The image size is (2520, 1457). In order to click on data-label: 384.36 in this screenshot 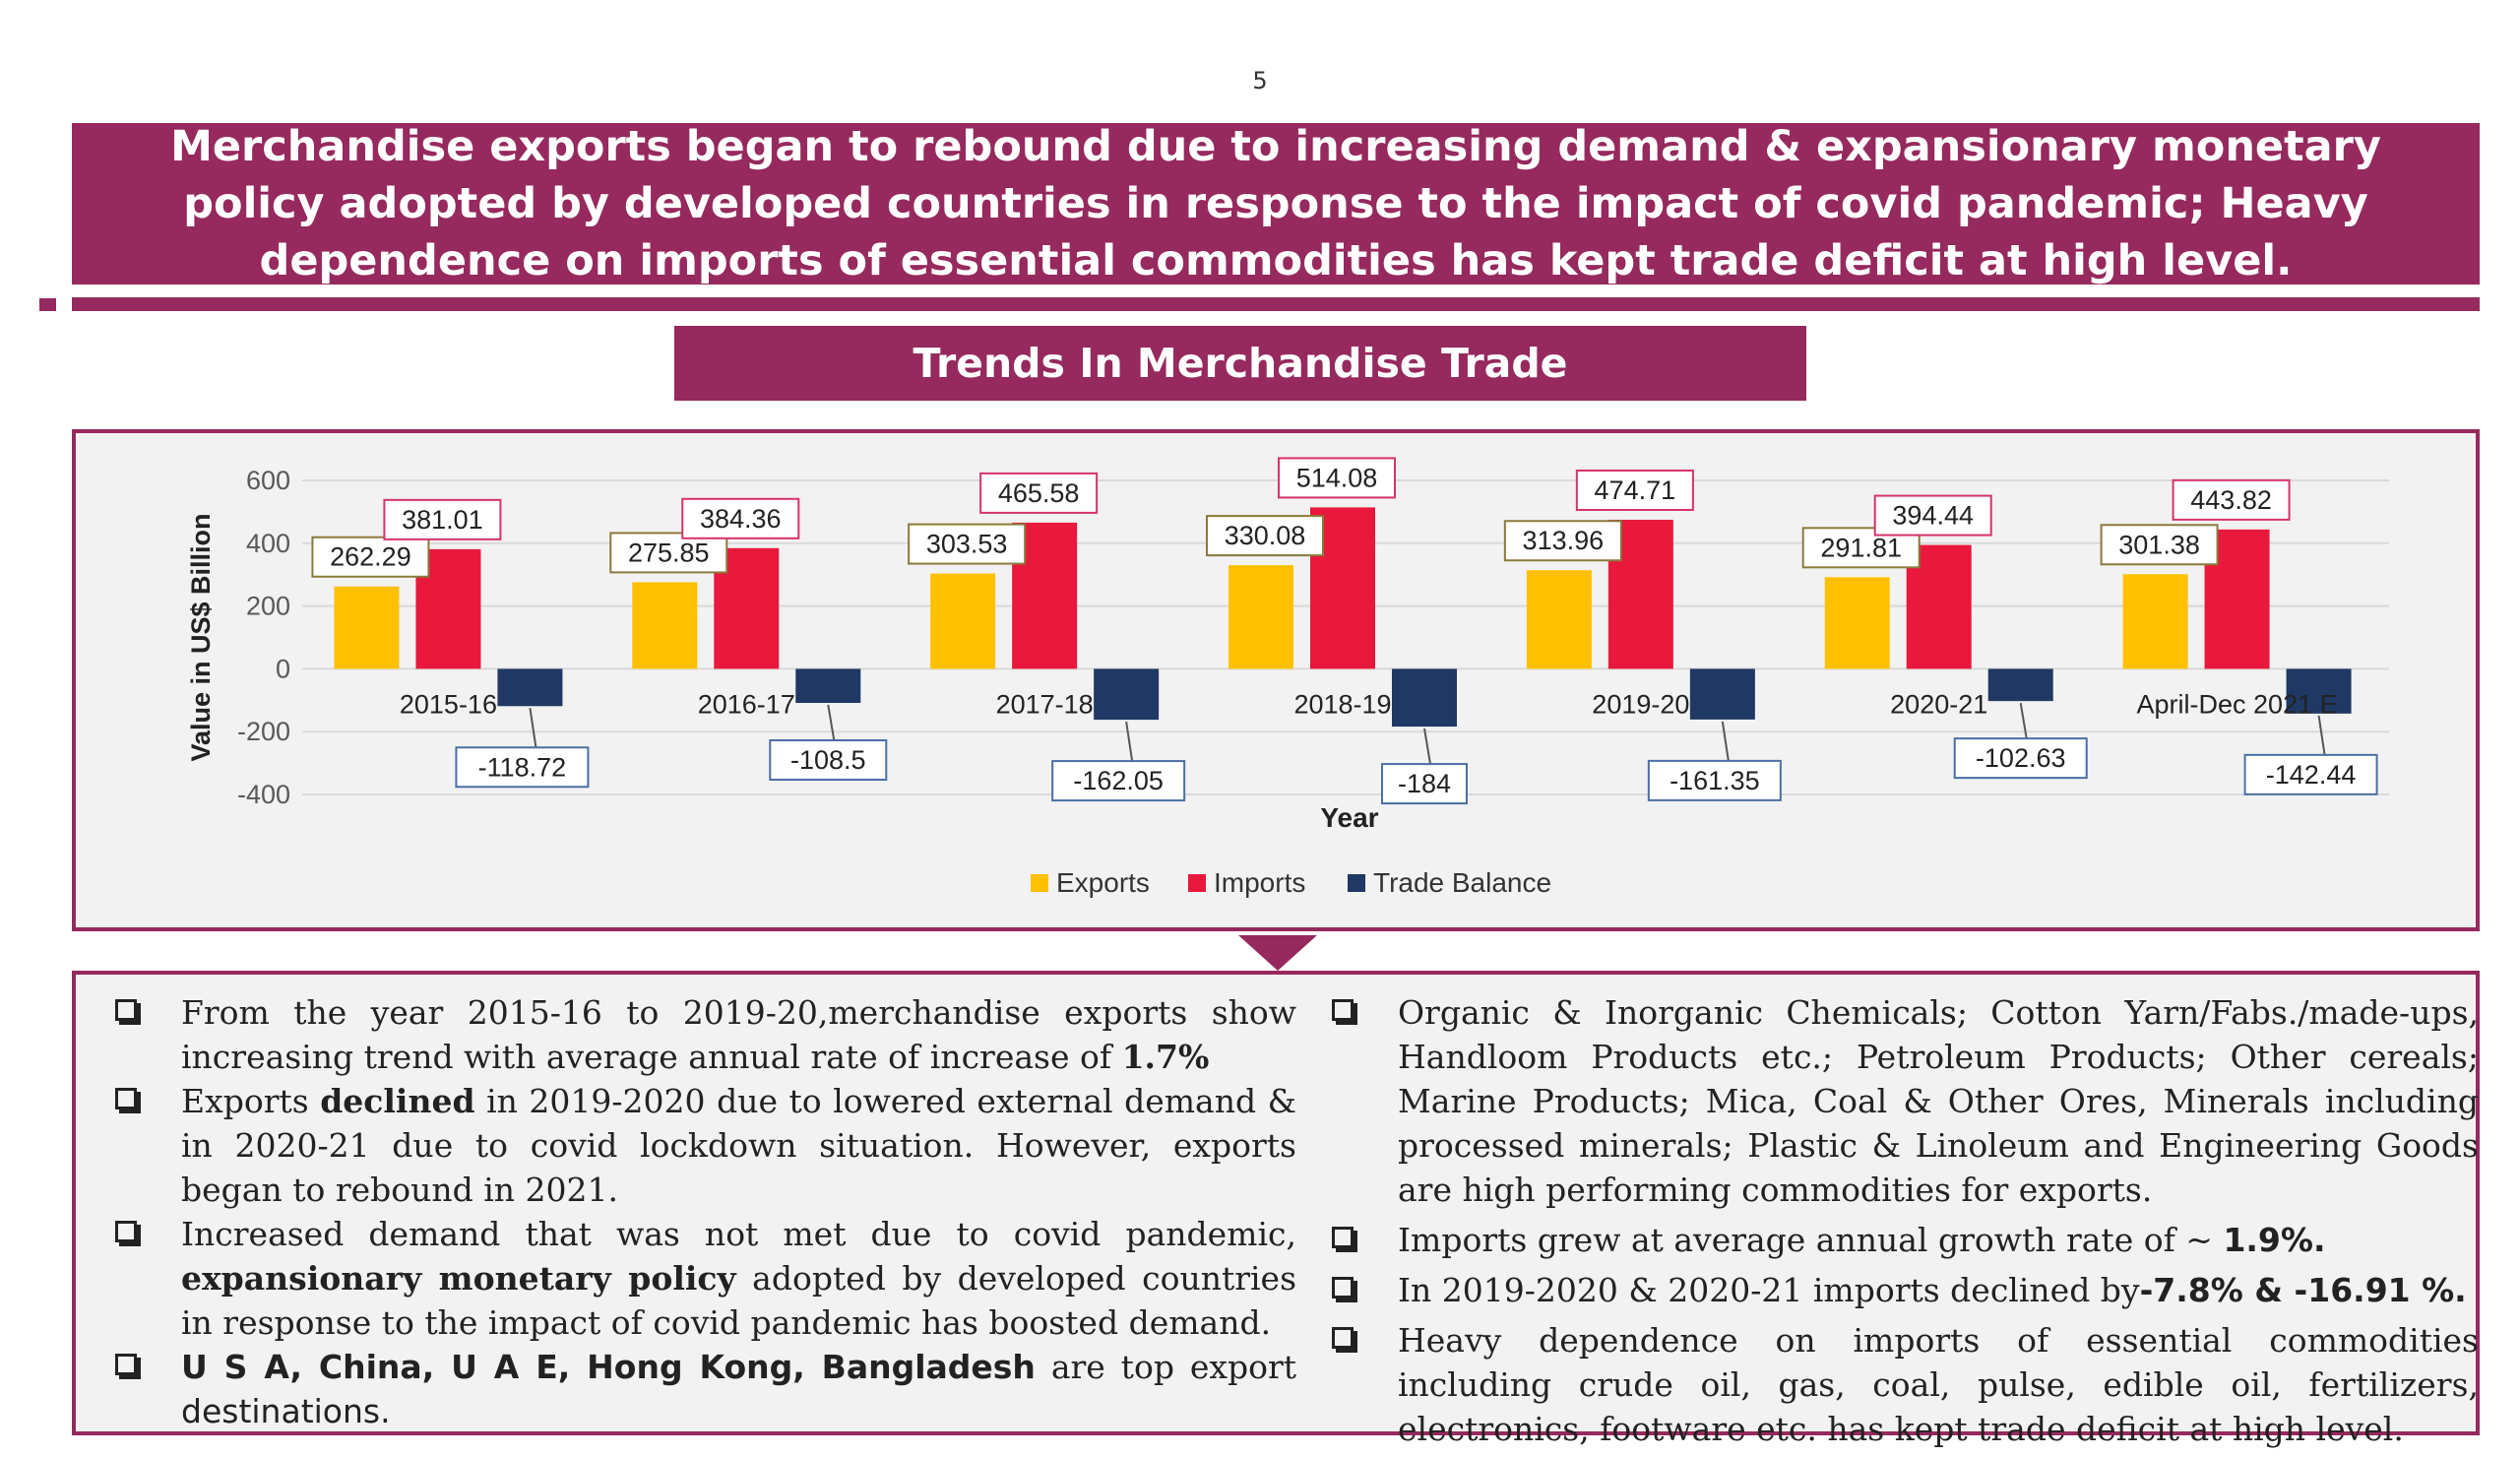, I will do `click(741, 519)`.